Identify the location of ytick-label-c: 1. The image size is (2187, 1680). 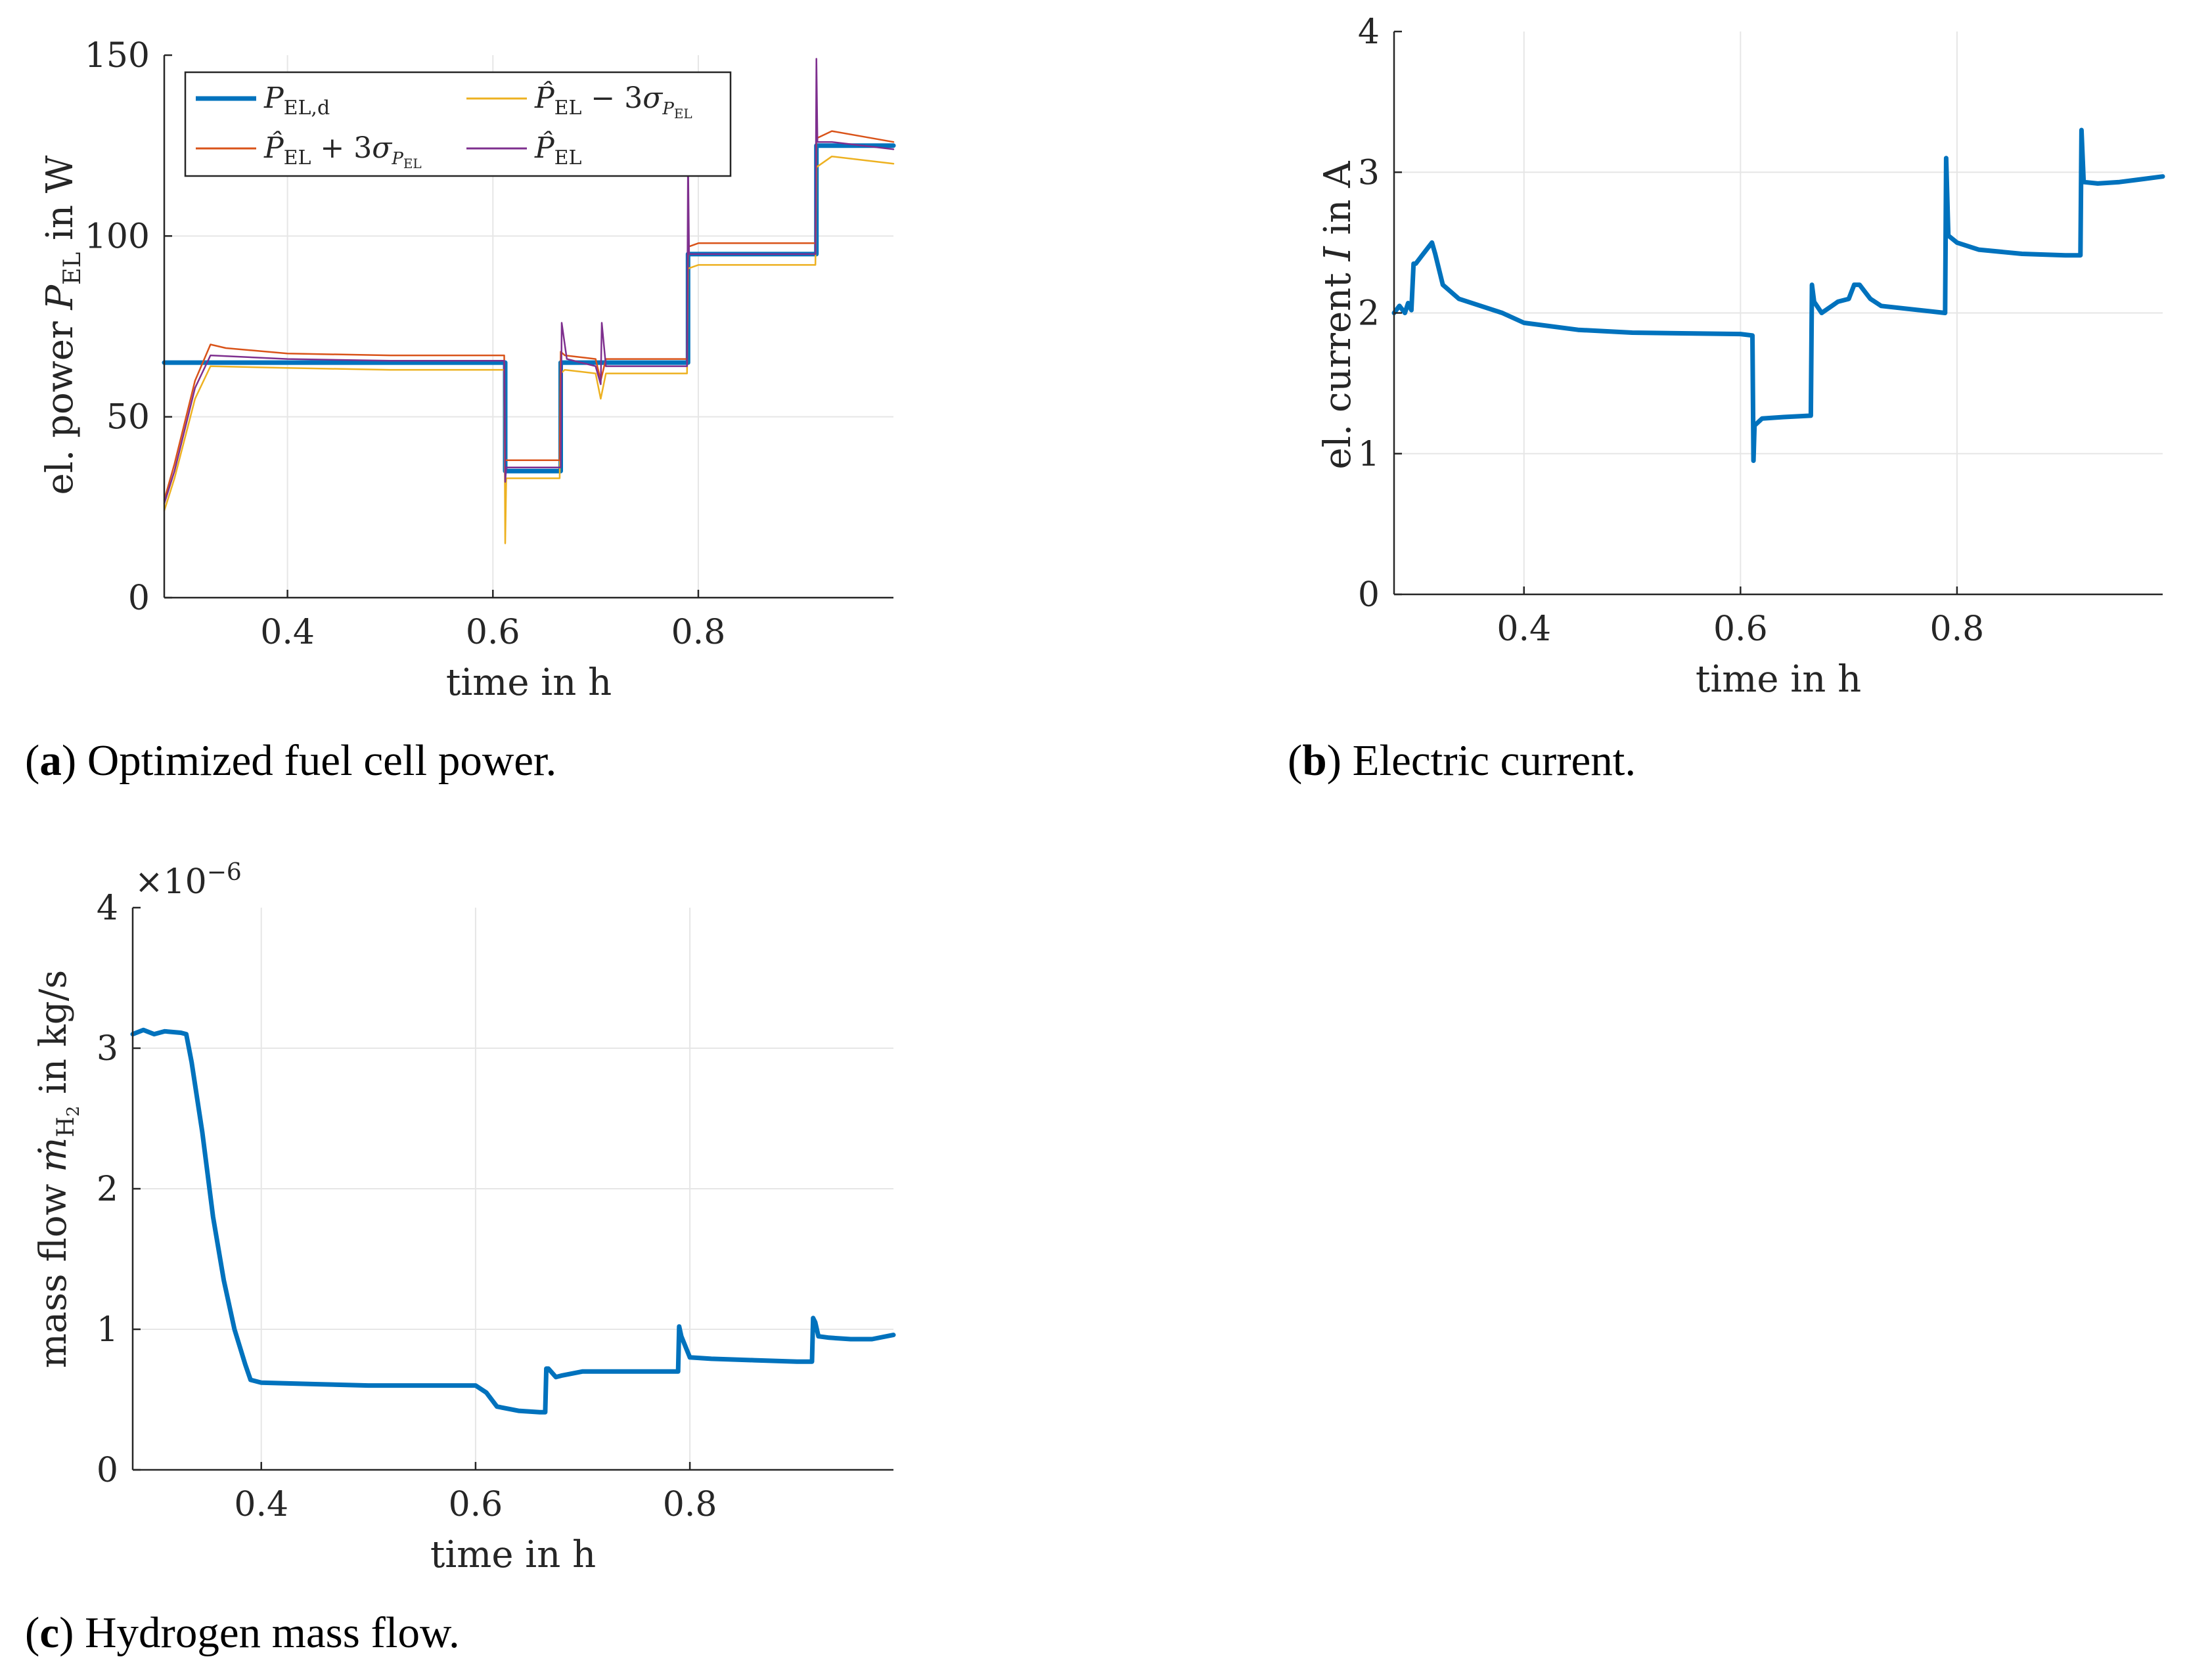
(108, 1330).